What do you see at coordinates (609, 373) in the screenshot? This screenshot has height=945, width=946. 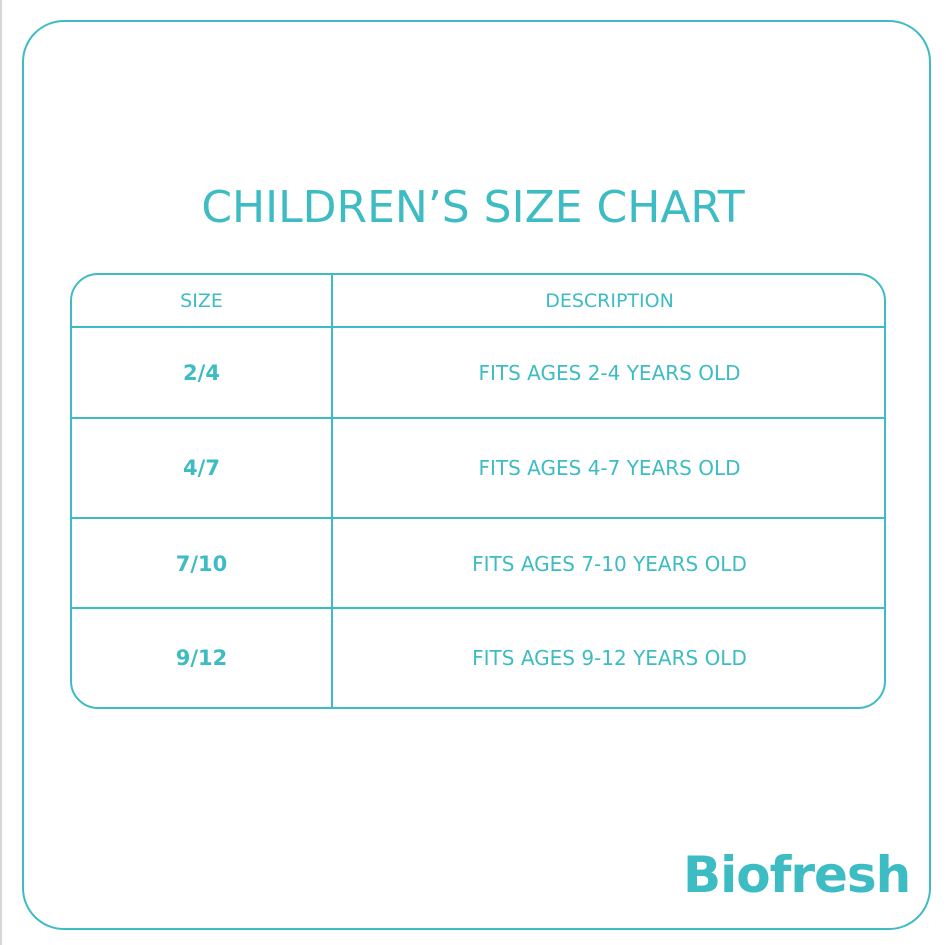 I see `description-cell: FITS AGES 2-4 YEARS OLD` at bounding box center [609, 373].